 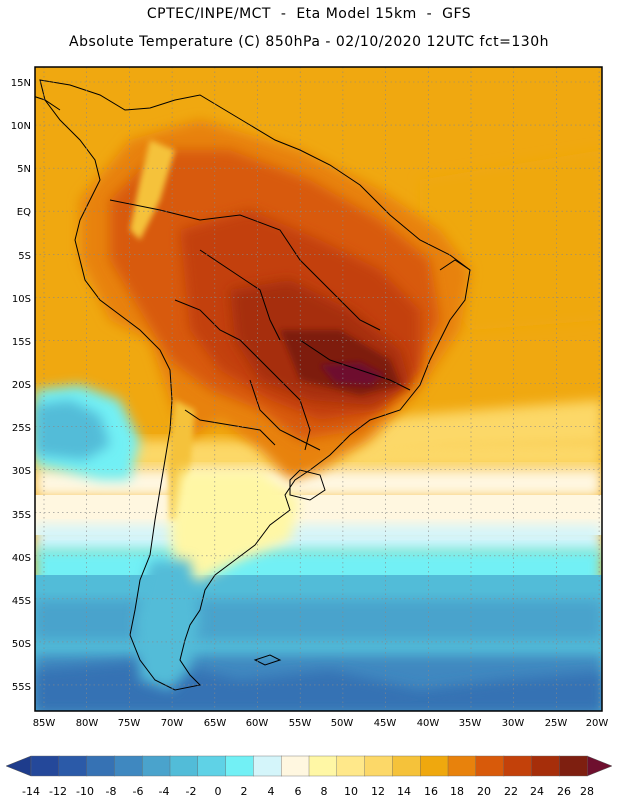 I want to click on lon-label: 40W, so click(x=428, y=723).